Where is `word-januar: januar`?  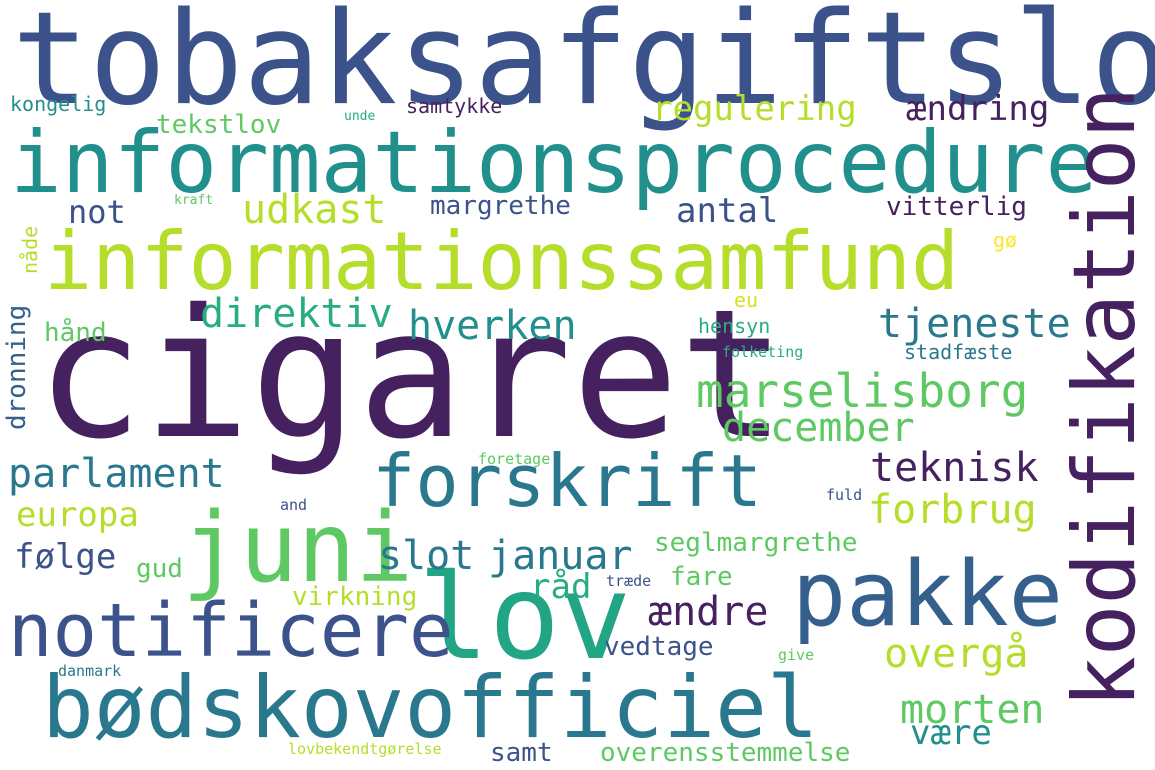
word-januar: januar is located at coordinates (560, 556).